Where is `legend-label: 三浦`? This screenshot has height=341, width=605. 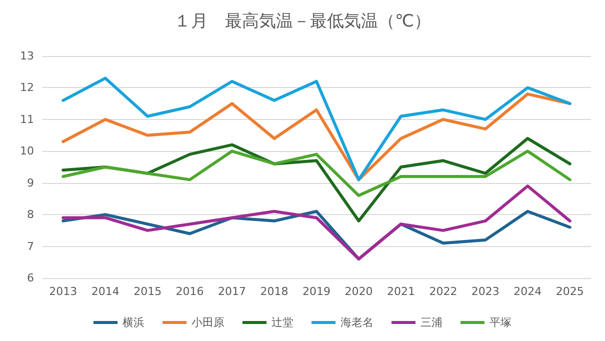 legend-label: 三浦 is located at coordinates (431, 322).